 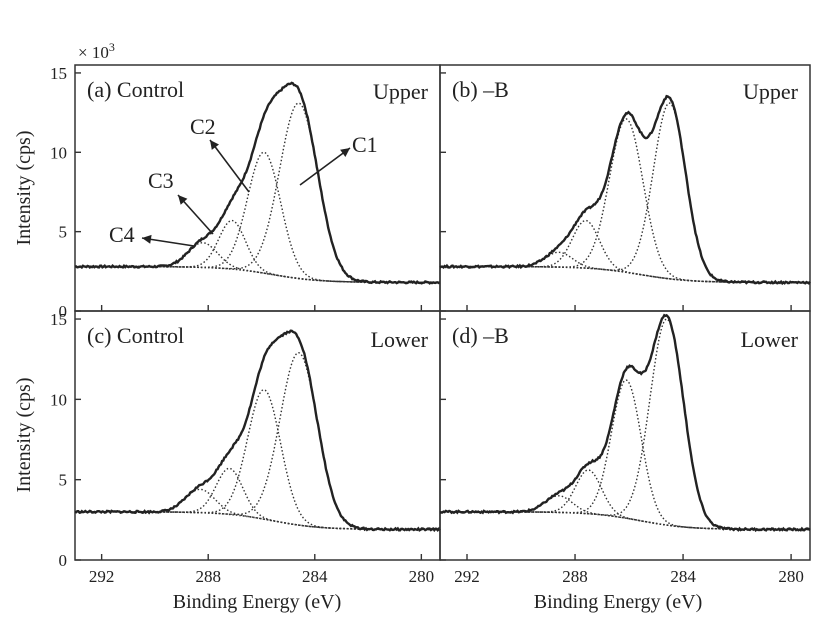 What do you see at coordinates (161, 180) in the screenshot?
I see `annotation-c3: C3` at bounding box center [161, 180].